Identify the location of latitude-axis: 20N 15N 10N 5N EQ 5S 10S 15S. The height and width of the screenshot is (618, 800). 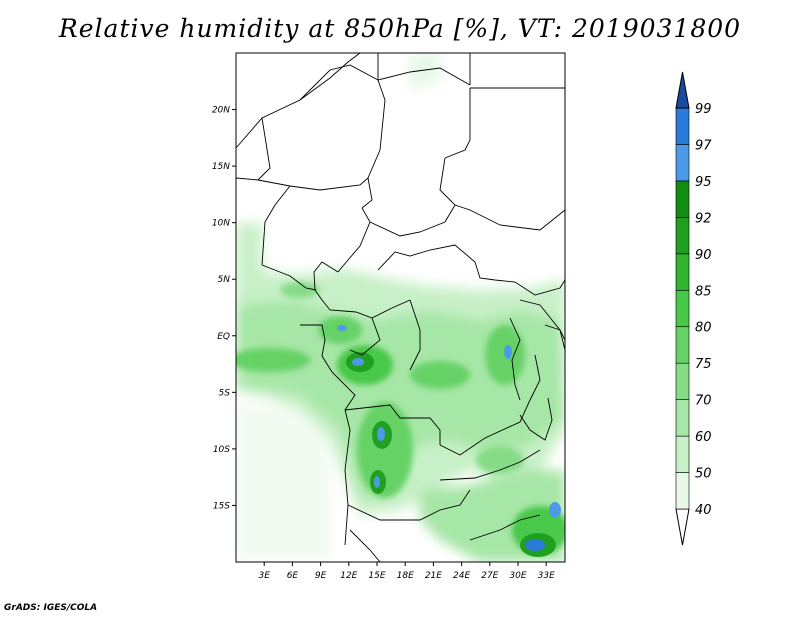
(224, 308).